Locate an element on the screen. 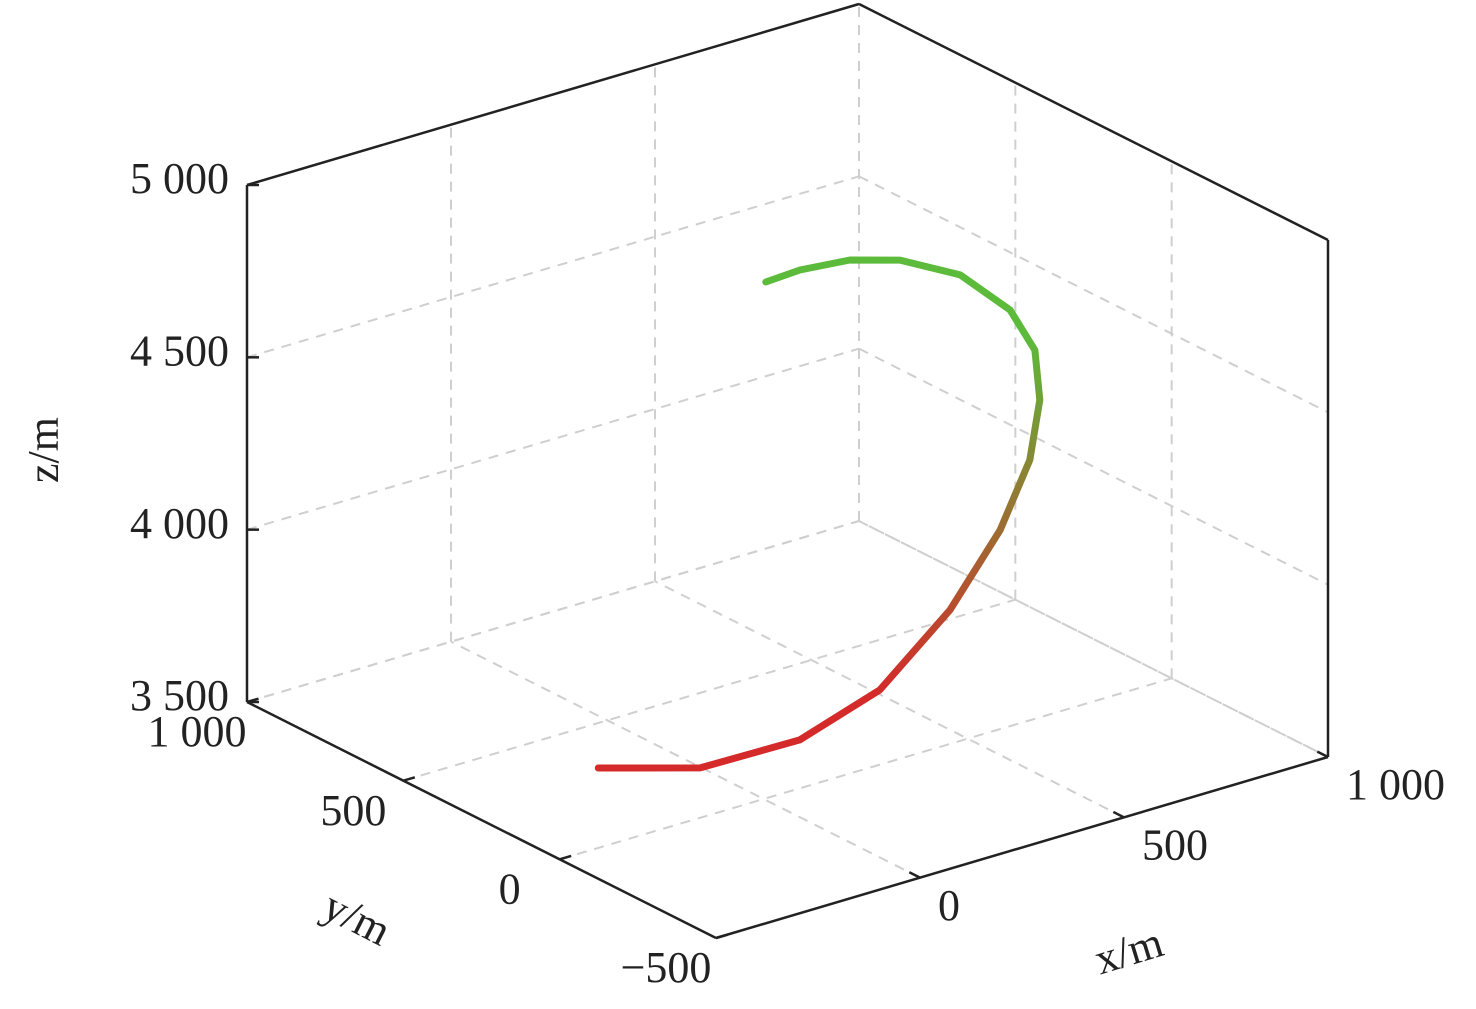 The width and height of the screenshot is (1476, 1009). x-tick-label: 500 is located at coordinates (1175, 844).